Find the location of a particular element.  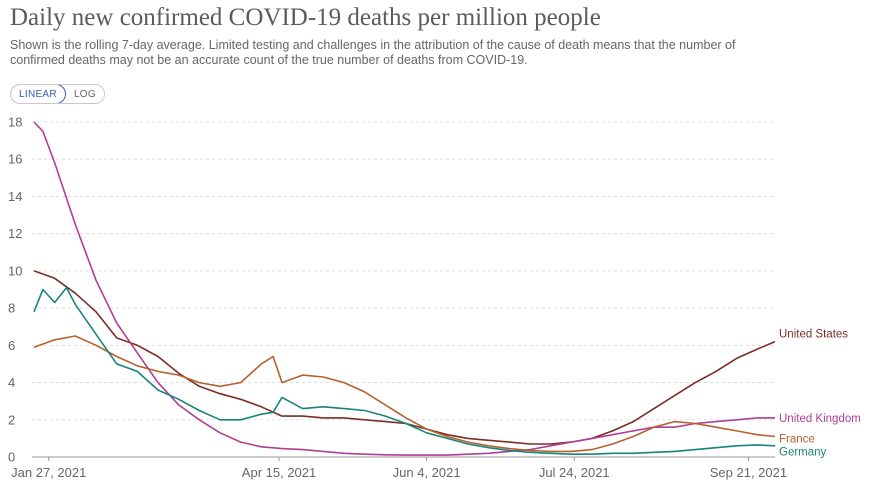

series-label: United Kingdom is located at coordinates (820, 419).